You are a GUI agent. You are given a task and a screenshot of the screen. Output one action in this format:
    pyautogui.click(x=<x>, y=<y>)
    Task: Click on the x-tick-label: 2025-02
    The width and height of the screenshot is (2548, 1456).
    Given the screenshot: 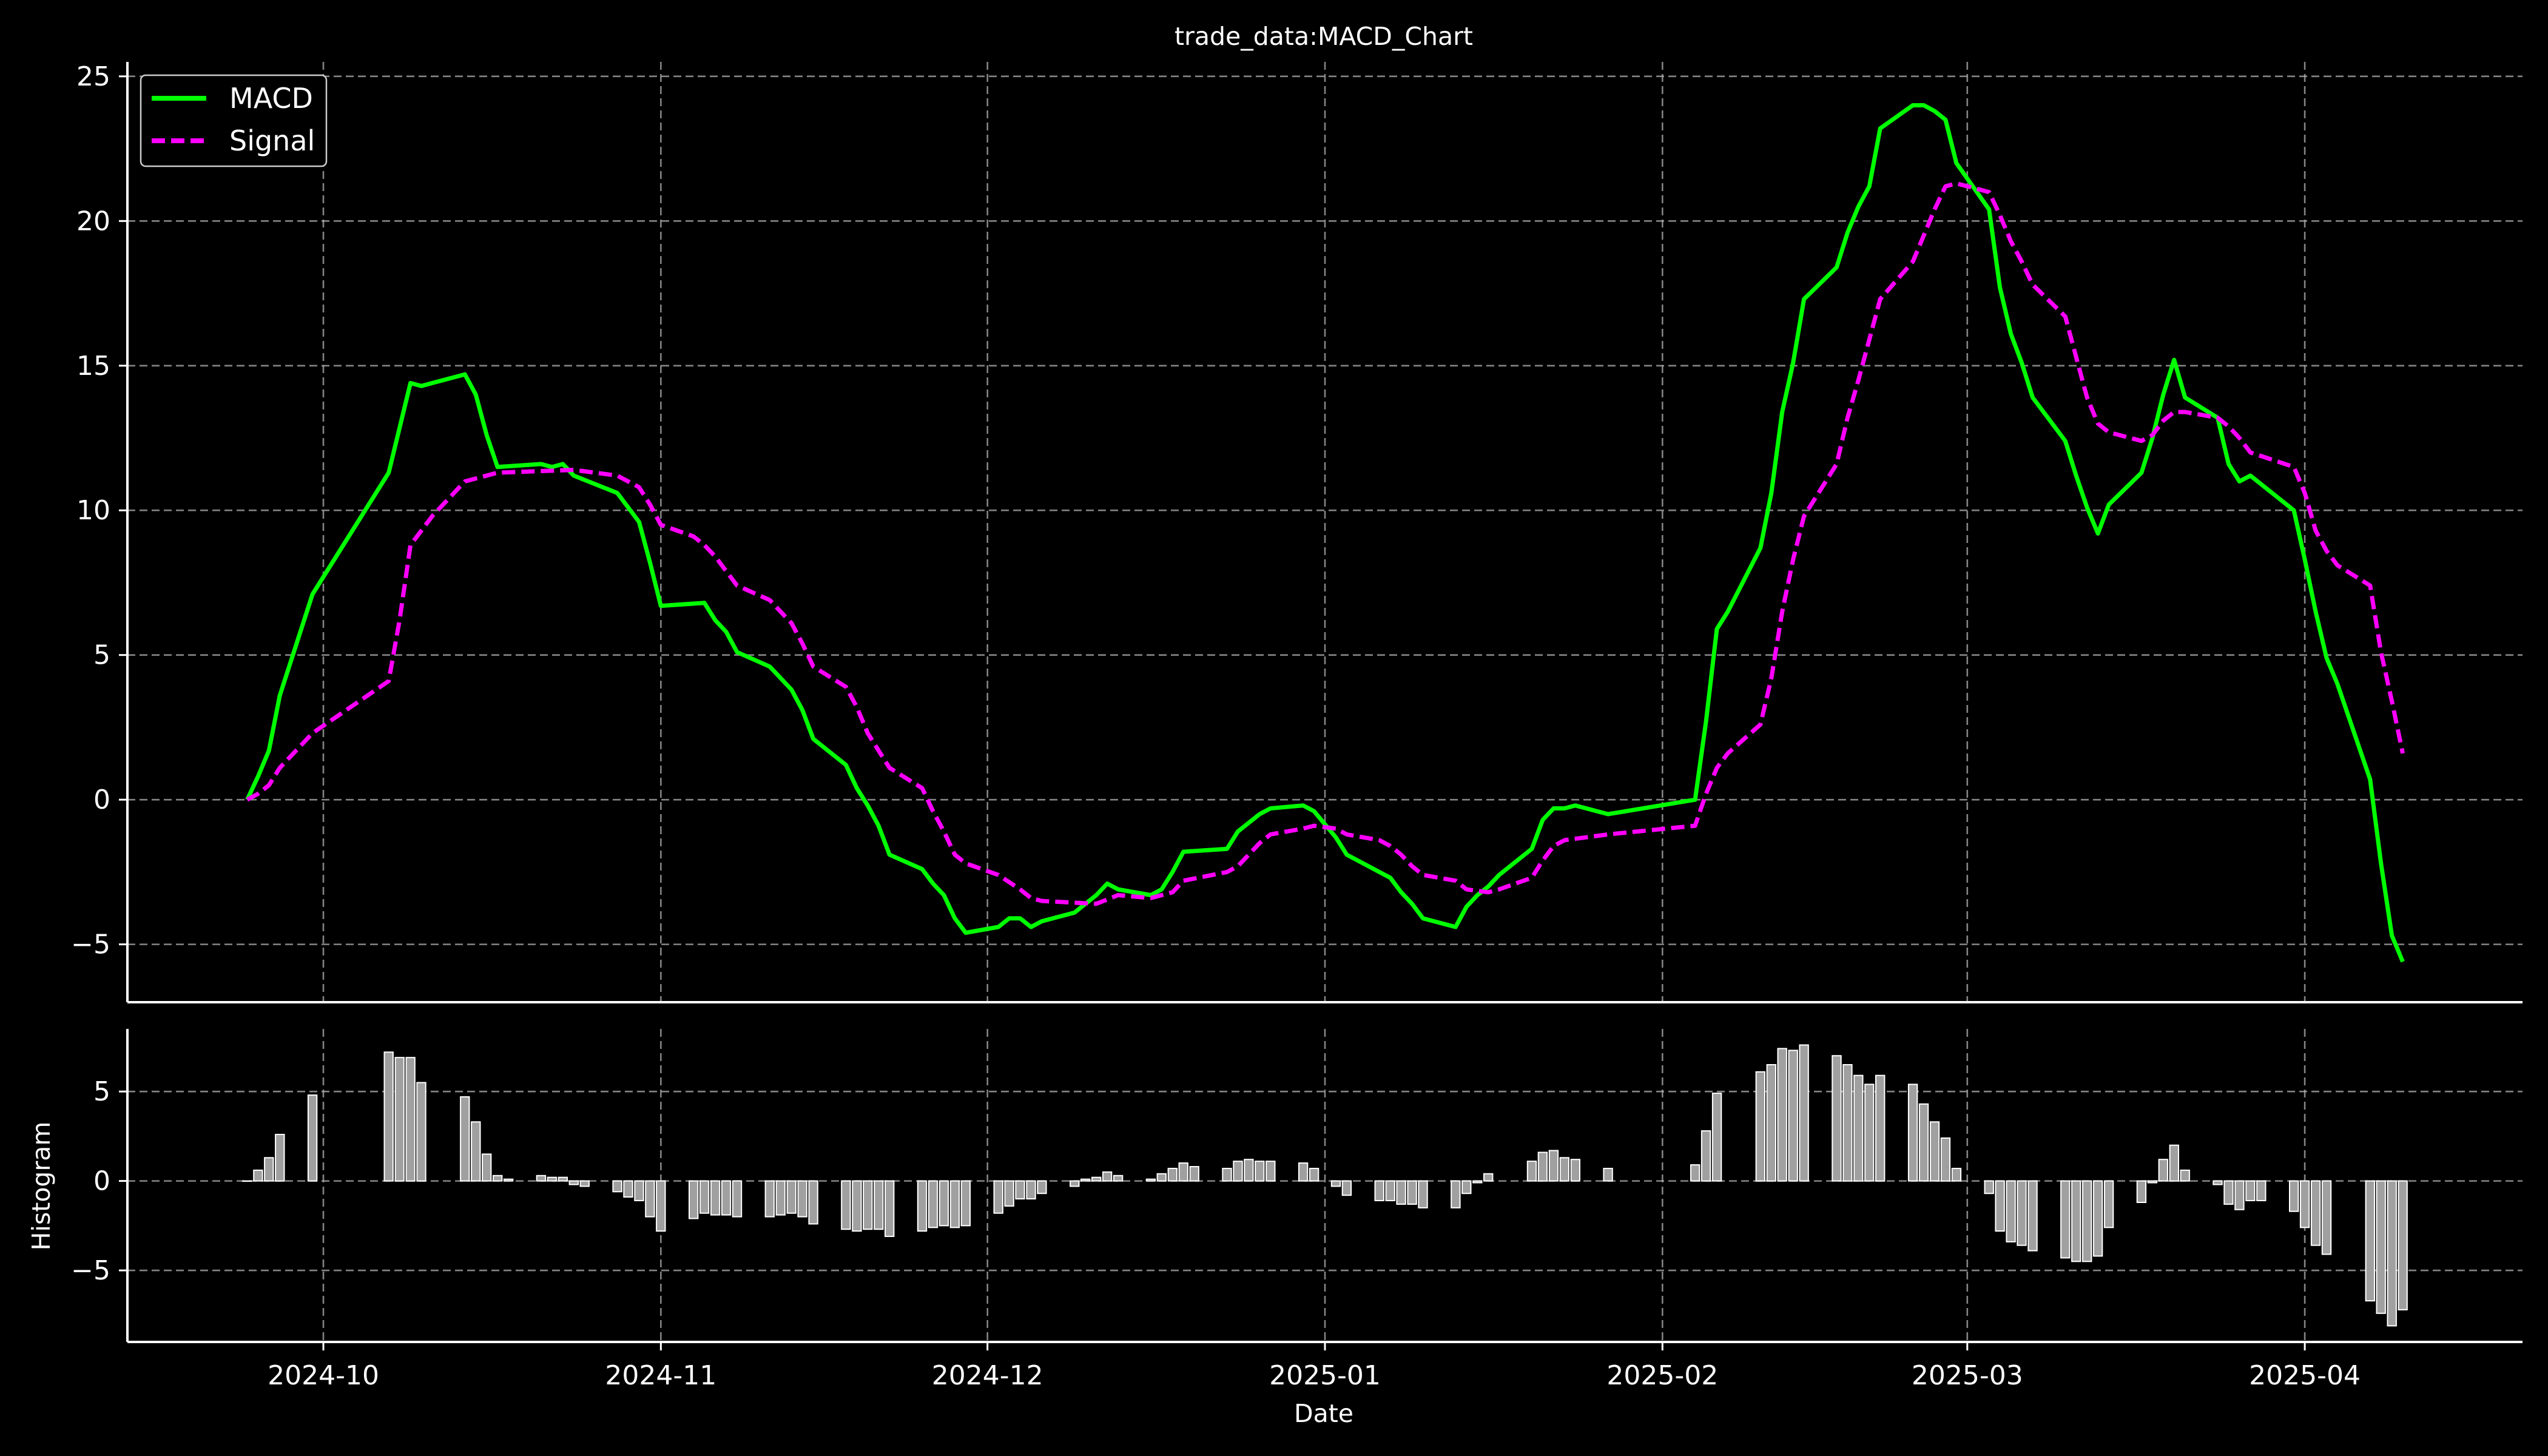 What is the action you would take?
    pyautogui.click(x=1662, y=1375)
    